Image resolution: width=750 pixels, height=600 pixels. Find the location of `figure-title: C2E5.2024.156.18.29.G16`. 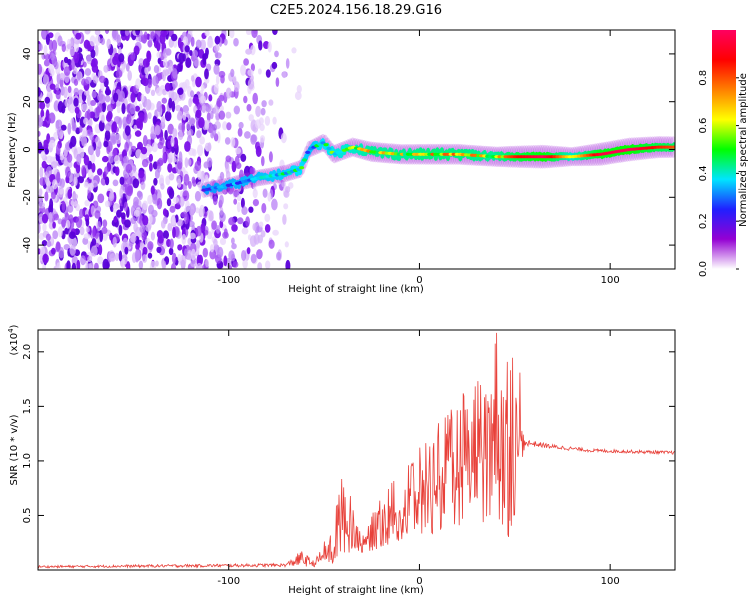

figure-title: C2E5.2024.156.18.29.G16 is located at coordinates (356, 10).